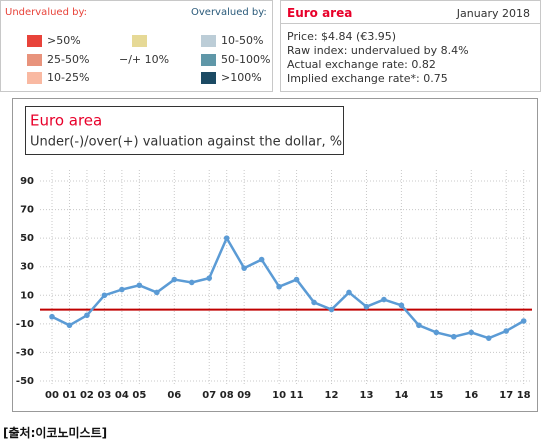  Describe the element at coordinates (52, 395) in the screenshot. I see `x-tick-label: 00` at that location.